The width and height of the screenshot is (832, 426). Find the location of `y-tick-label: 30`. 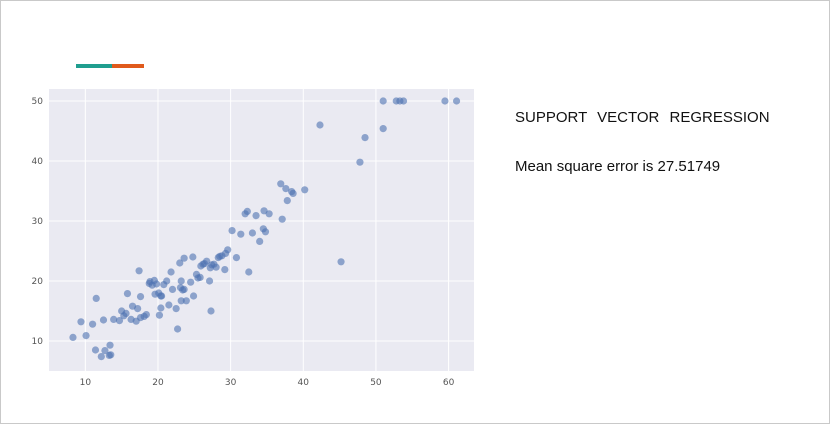

y-tick-label: 30 is located at coordinates (38, 222).